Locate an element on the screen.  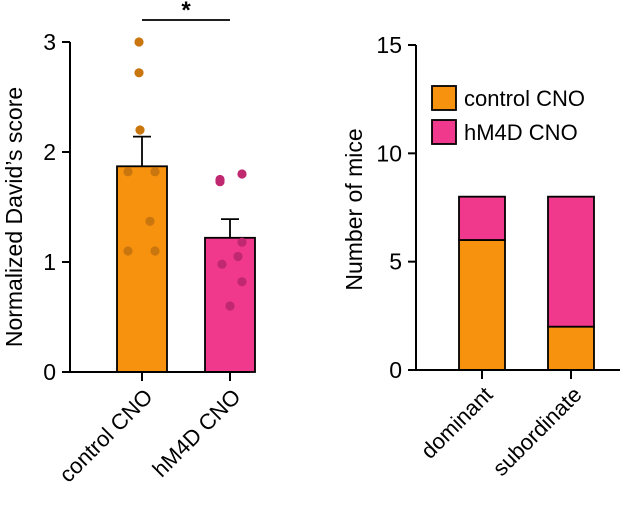
legend-label: control CNO is located at coordinates (524, 98).